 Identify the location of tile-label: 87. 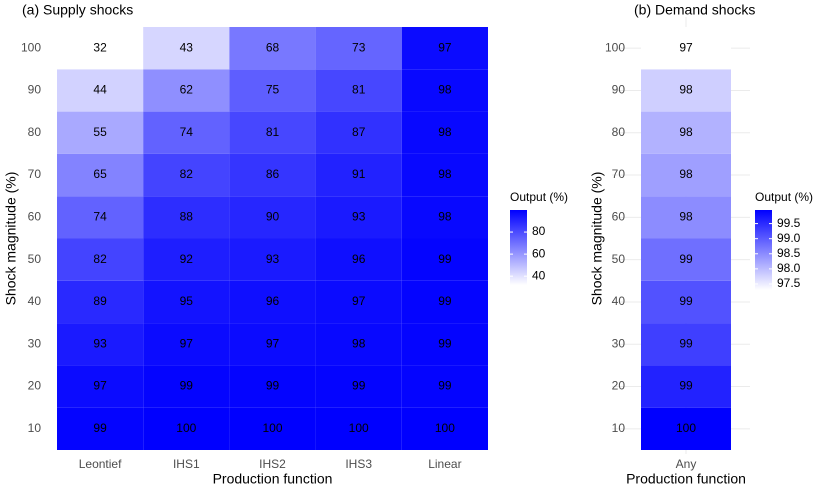
(359, 132).